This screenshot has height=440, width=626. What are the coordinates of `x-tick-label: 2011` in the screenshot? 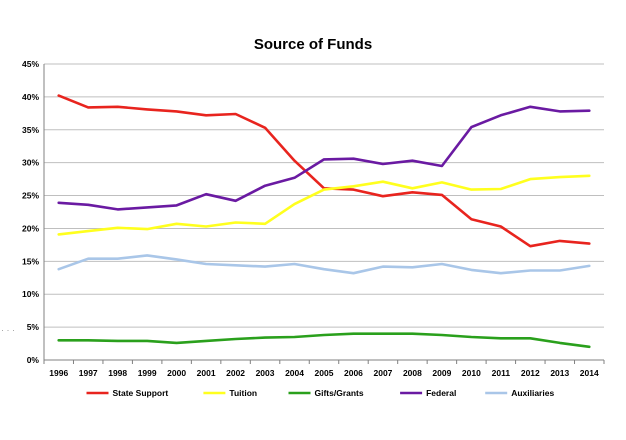 It's located at (501, 373).